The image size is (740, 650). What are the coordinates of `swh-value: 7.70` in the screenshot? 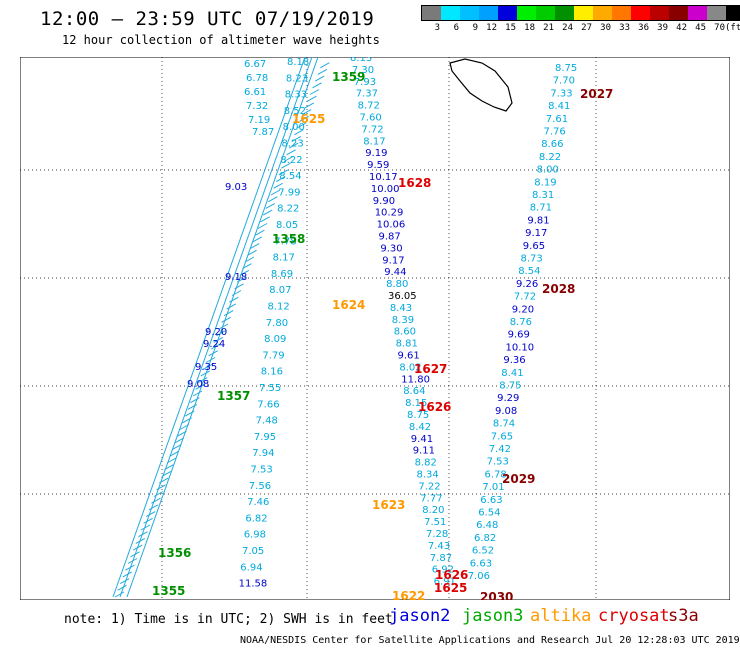 It's located at (564, 81).